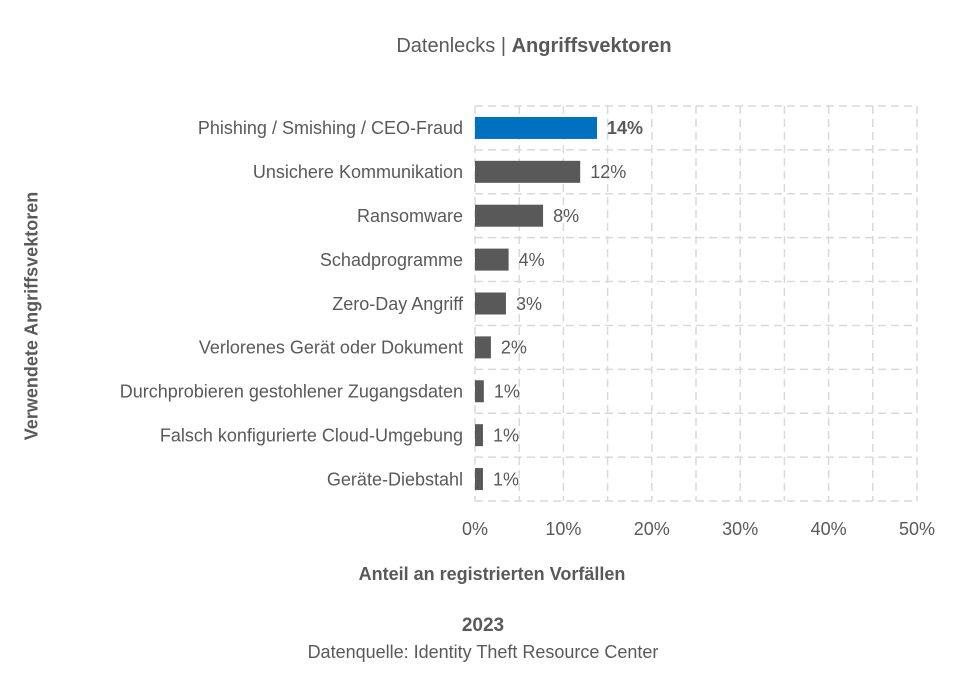 This screenshot has height=688, width=969. What do you see at coordinates (331, 348) in the screenshot?
I see `category-label: Verlorenes Gerät oder Dokument` at bounding box center [331, 348].